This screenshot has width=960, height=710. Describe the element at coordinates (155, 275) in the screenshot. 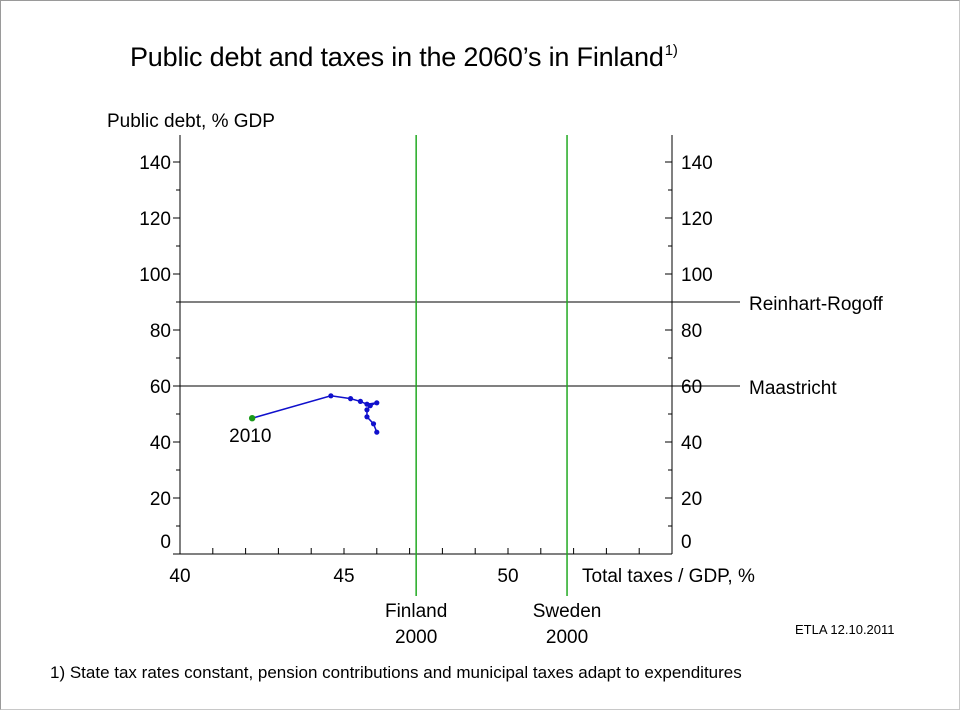

I see `y-tick-label-left: 100` at that location.